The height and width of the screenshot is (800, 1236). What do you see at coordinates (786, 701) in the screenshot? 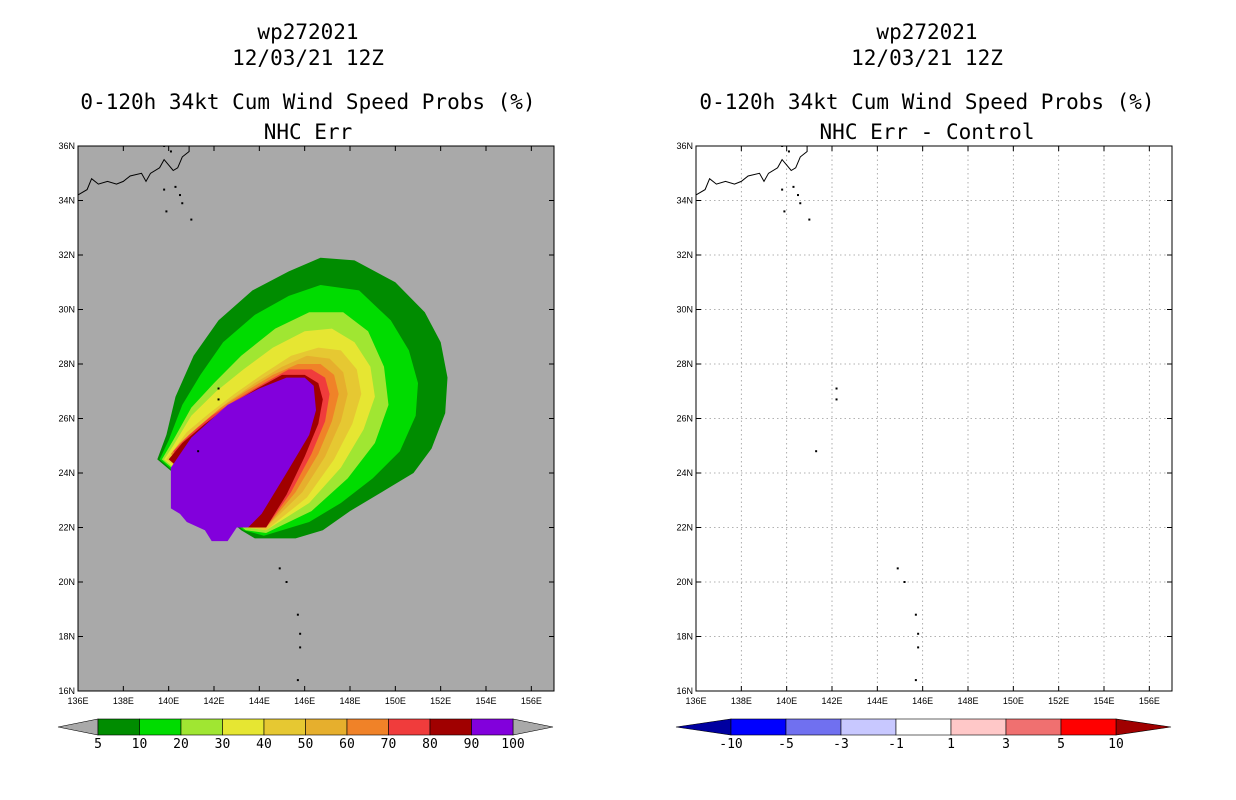
I see `right-xtick-label: 140E` at bounding box center [786, 701].